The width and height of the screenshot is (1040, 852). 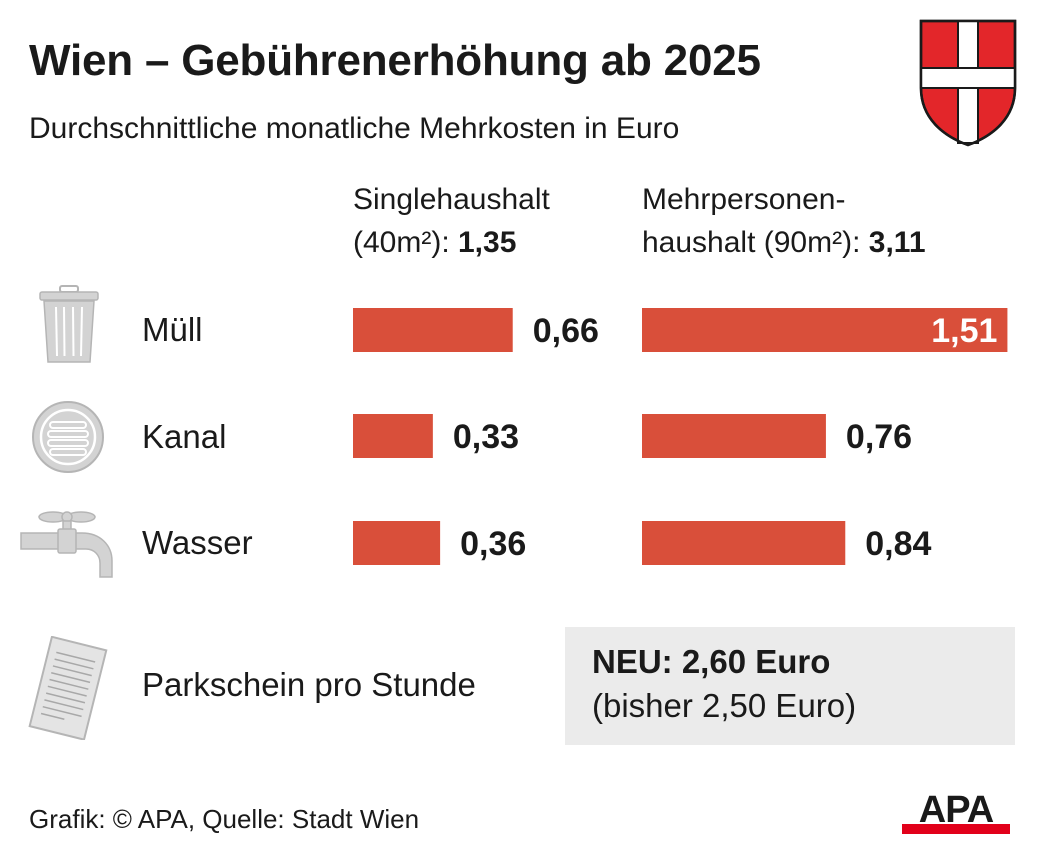 I want to click on bar-multi-kanal, so click(x=734, y=436).